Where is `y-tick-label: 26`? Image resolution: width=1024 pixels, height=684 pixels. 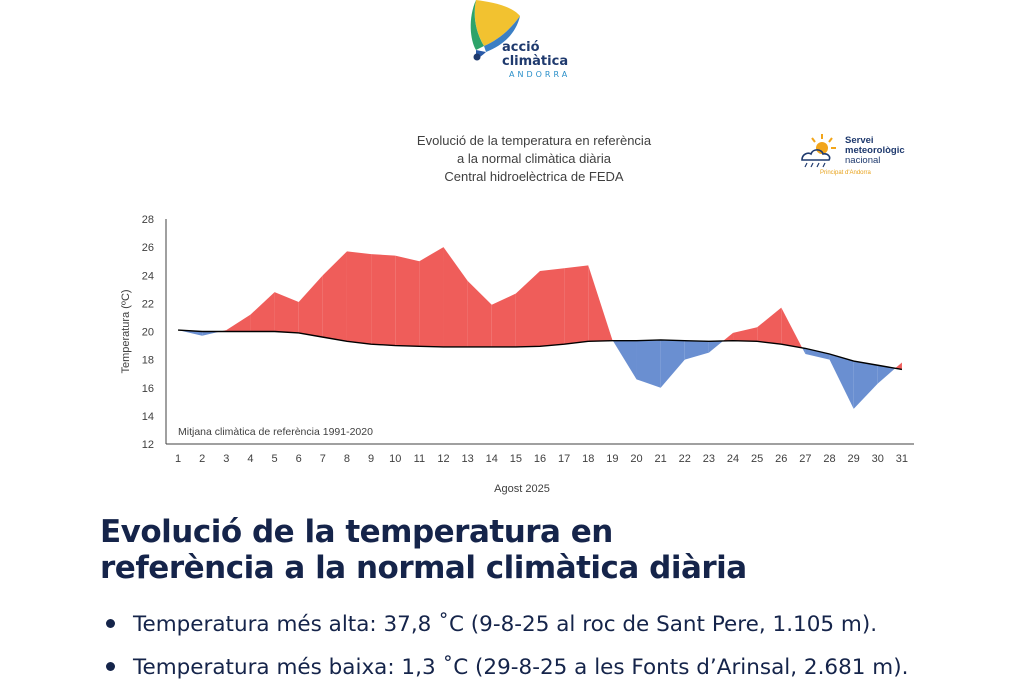 y-tick-label: 26 is located at coordinates (148, 248).